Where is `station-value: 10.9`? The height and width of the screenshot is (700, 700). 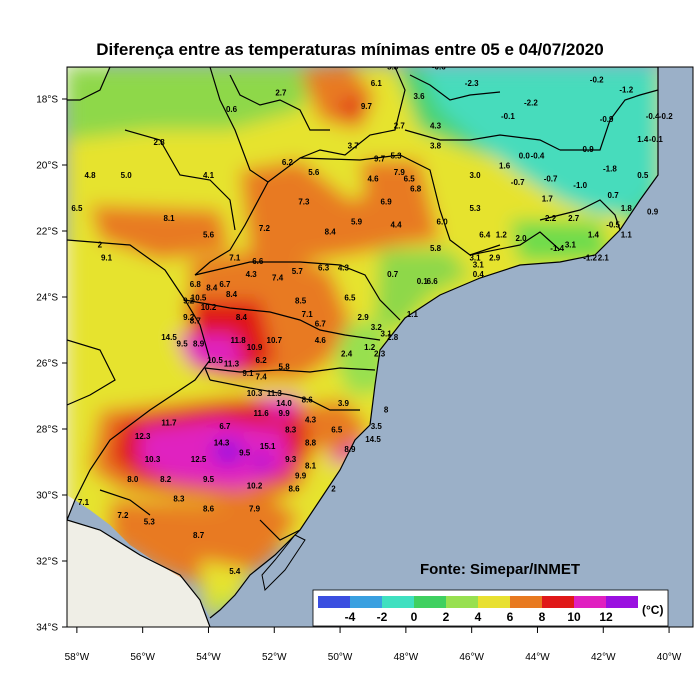 station-value: 10.9 is located at coordinates (255, 347).